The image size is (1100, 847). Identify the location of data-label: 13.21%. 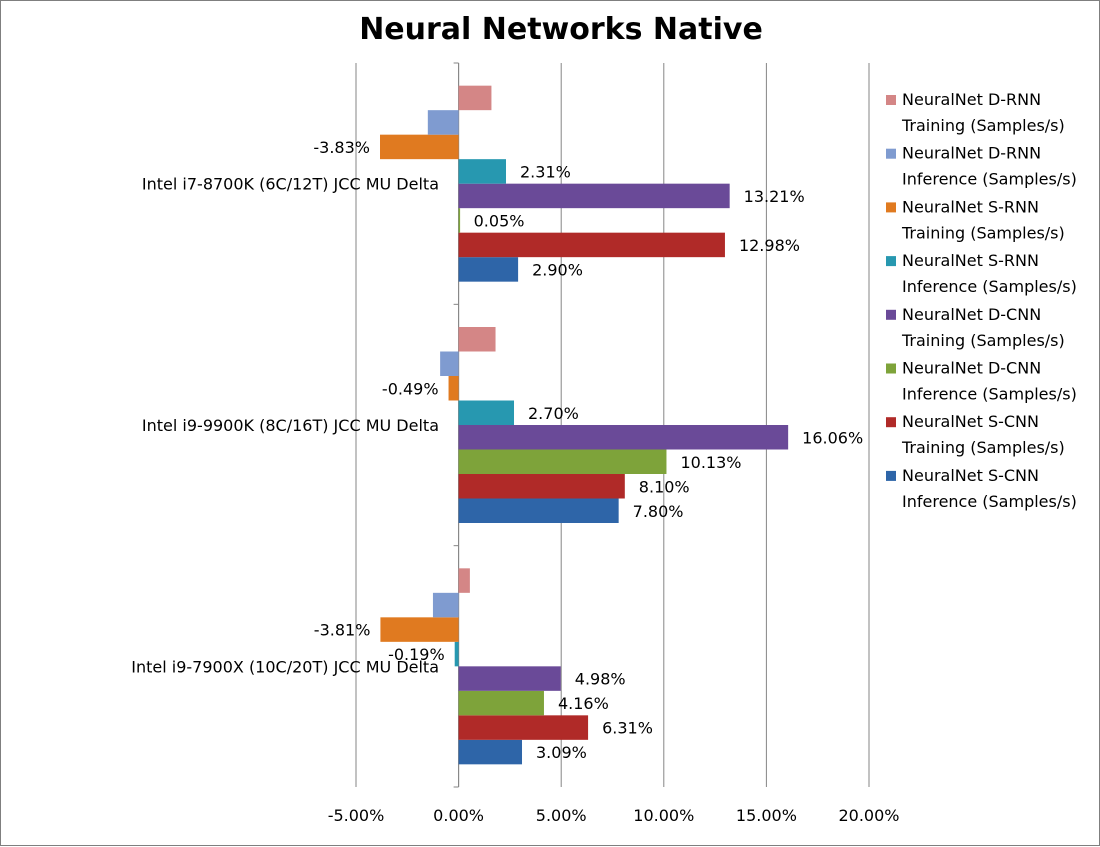
(774, 196).